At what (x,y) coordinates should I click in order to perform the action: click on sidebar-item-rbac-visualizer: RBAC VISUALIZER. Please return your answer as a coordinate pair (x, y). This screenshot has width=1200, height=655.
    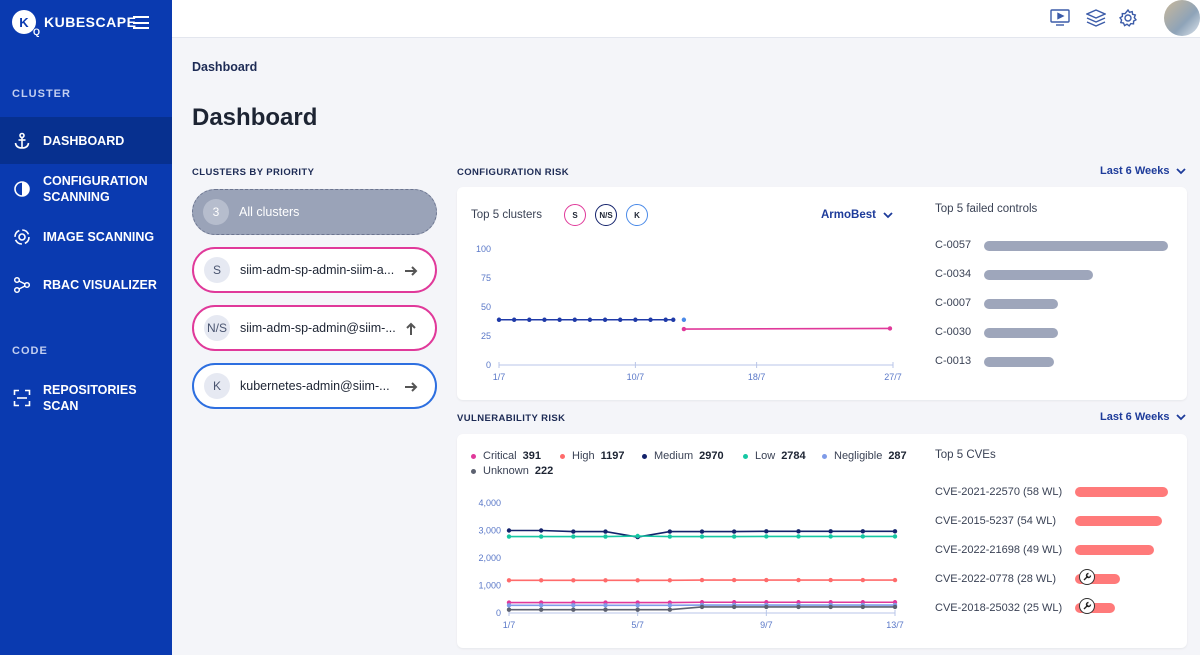
    Looking at the image, I should click on (86, 285).